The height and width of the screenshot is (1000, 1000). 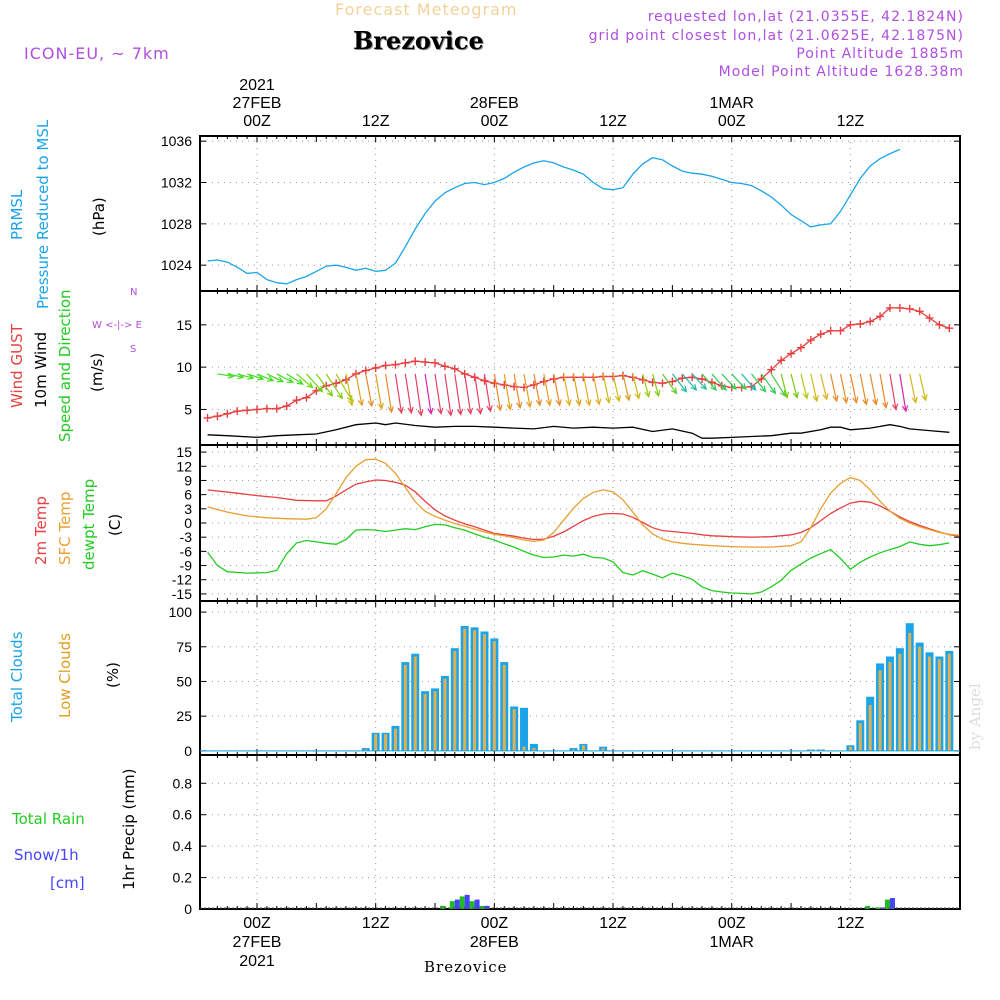 What do you see at coordinates (176, 224) in the screenshot?
I see `pressure-ytick-label: 1028` at bounding box center [176, 224].